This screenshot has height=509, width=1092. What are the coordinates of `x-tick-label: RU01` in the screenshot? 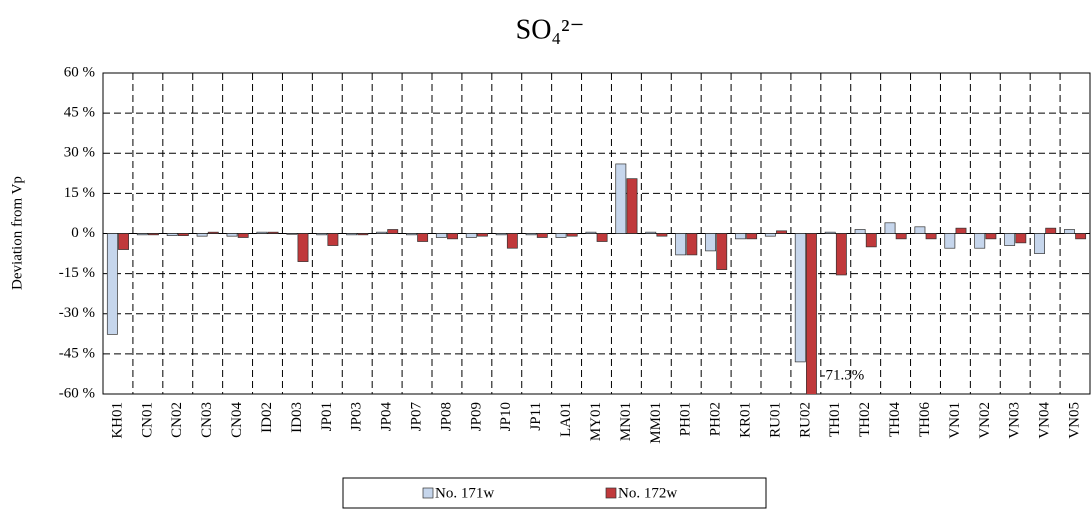 It's located at (775, 420).